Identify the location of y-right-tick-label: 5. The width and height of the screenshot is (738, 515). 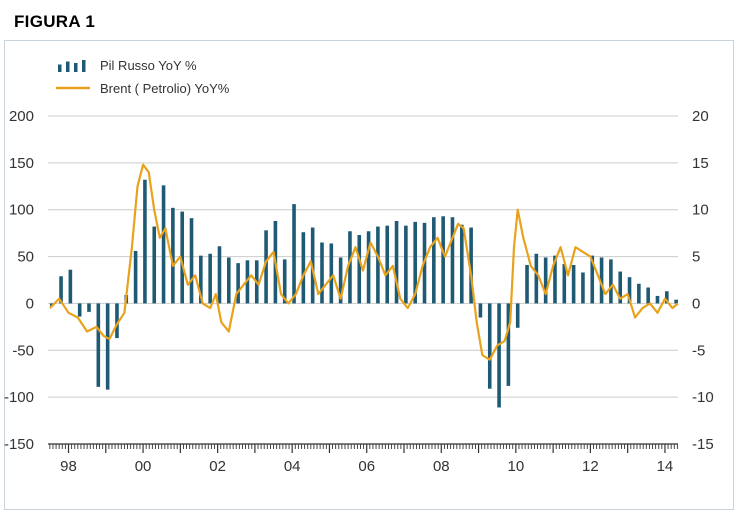
(696, 257).